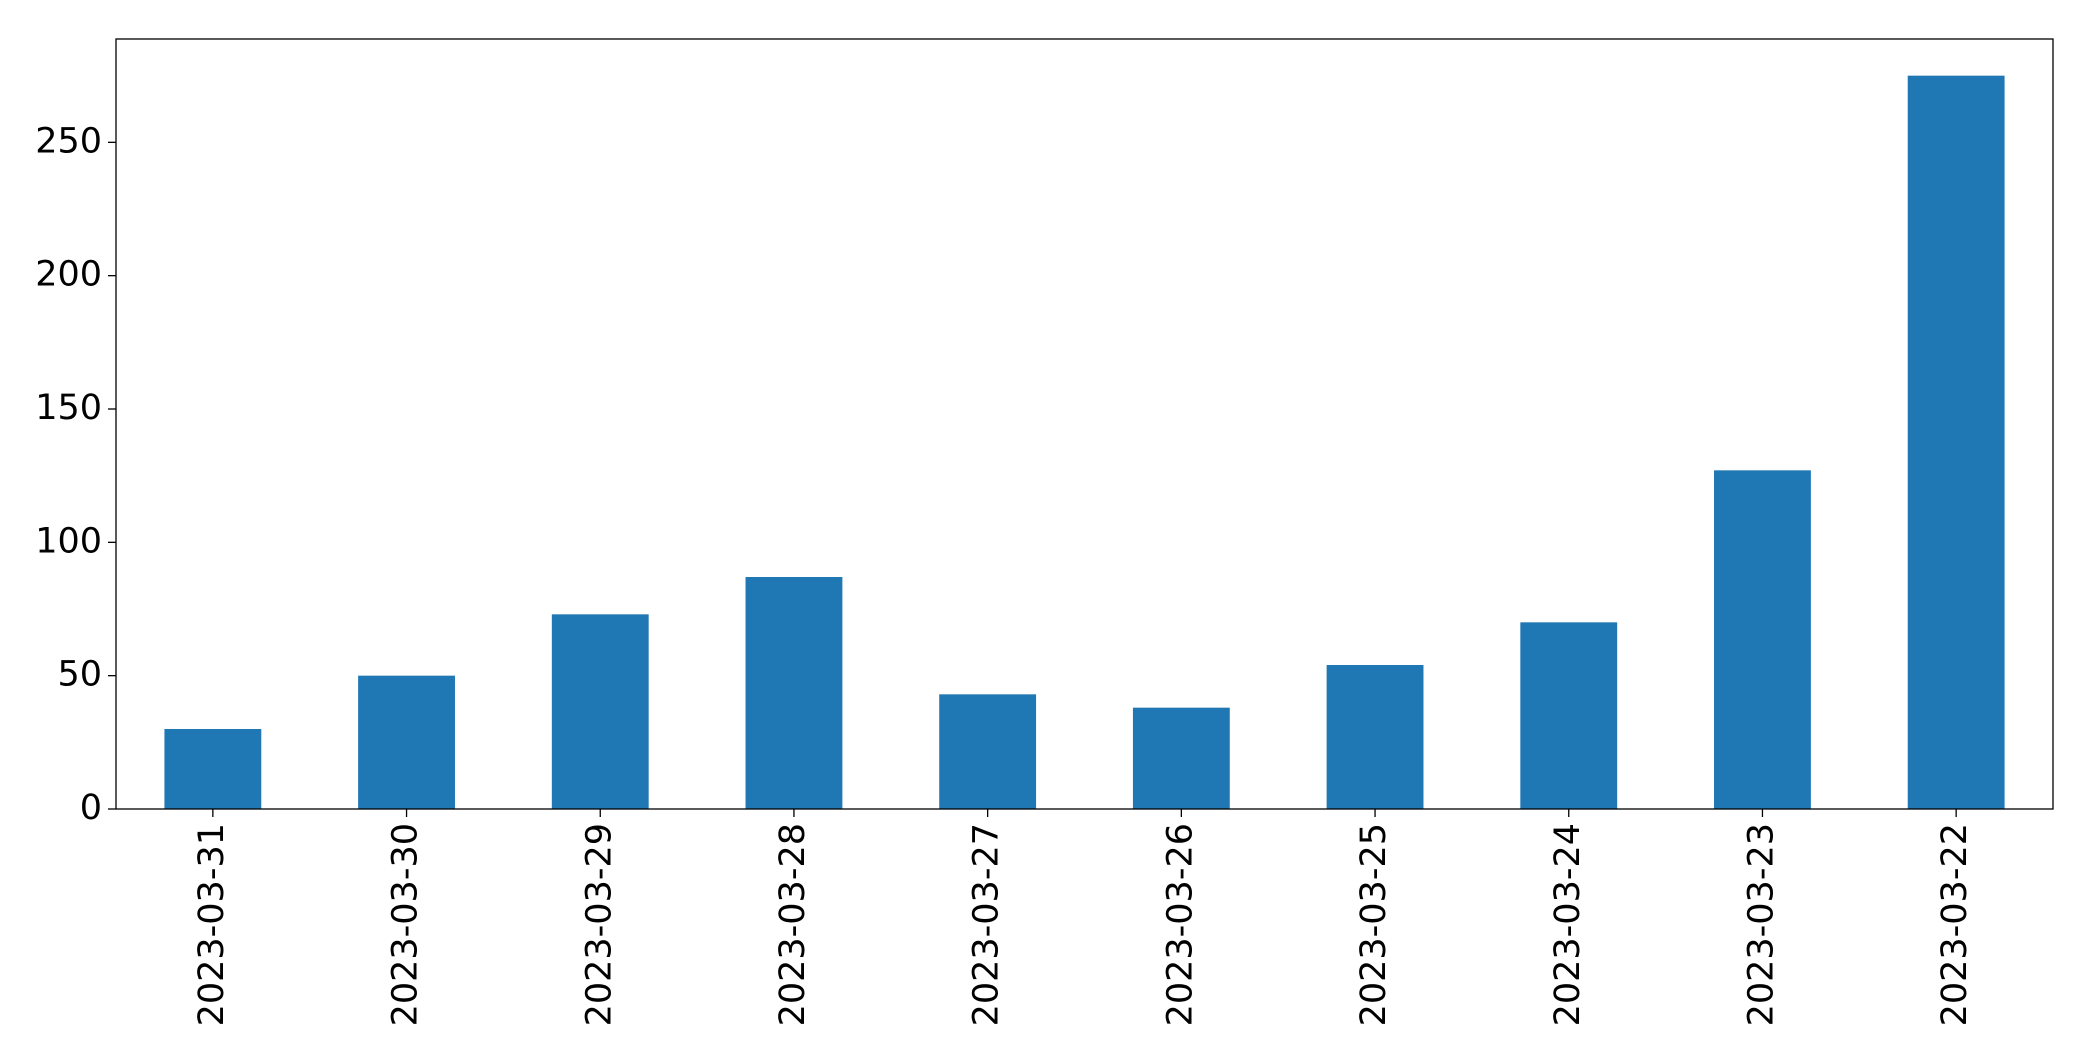  Describe the element at coordinates (1761, 924) in the screenshot. I see `x-tick-label: 2023-03-23` at that location.